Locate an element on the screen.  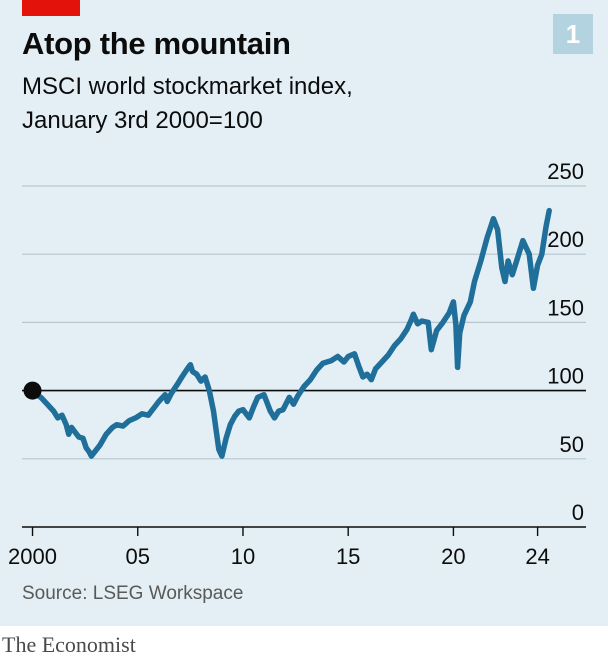
subtitle-line-2: January 3rd 2000=100 is located at coordinates (142, 120).